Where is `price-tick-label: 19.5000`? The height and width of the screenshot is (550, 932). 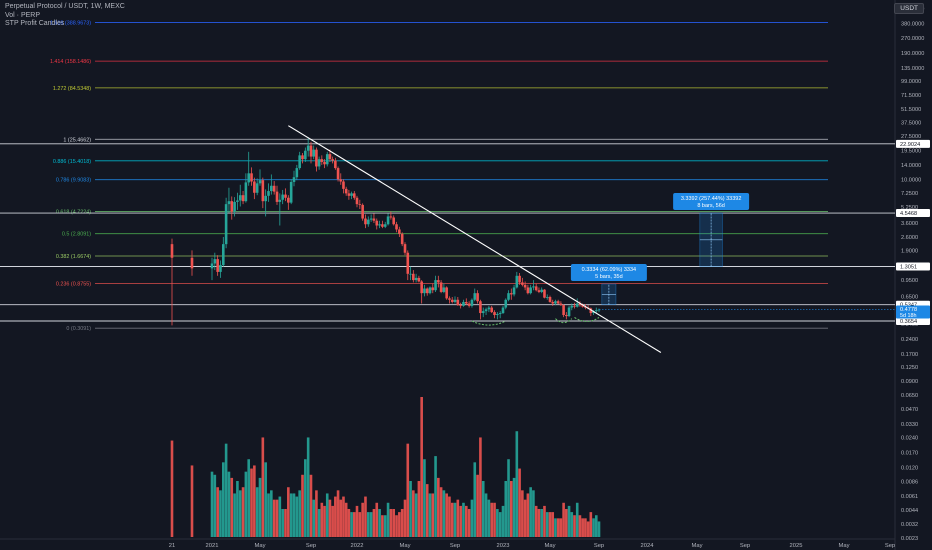 price-tick-label: 19.5000 is located at coordinates (911, 152).